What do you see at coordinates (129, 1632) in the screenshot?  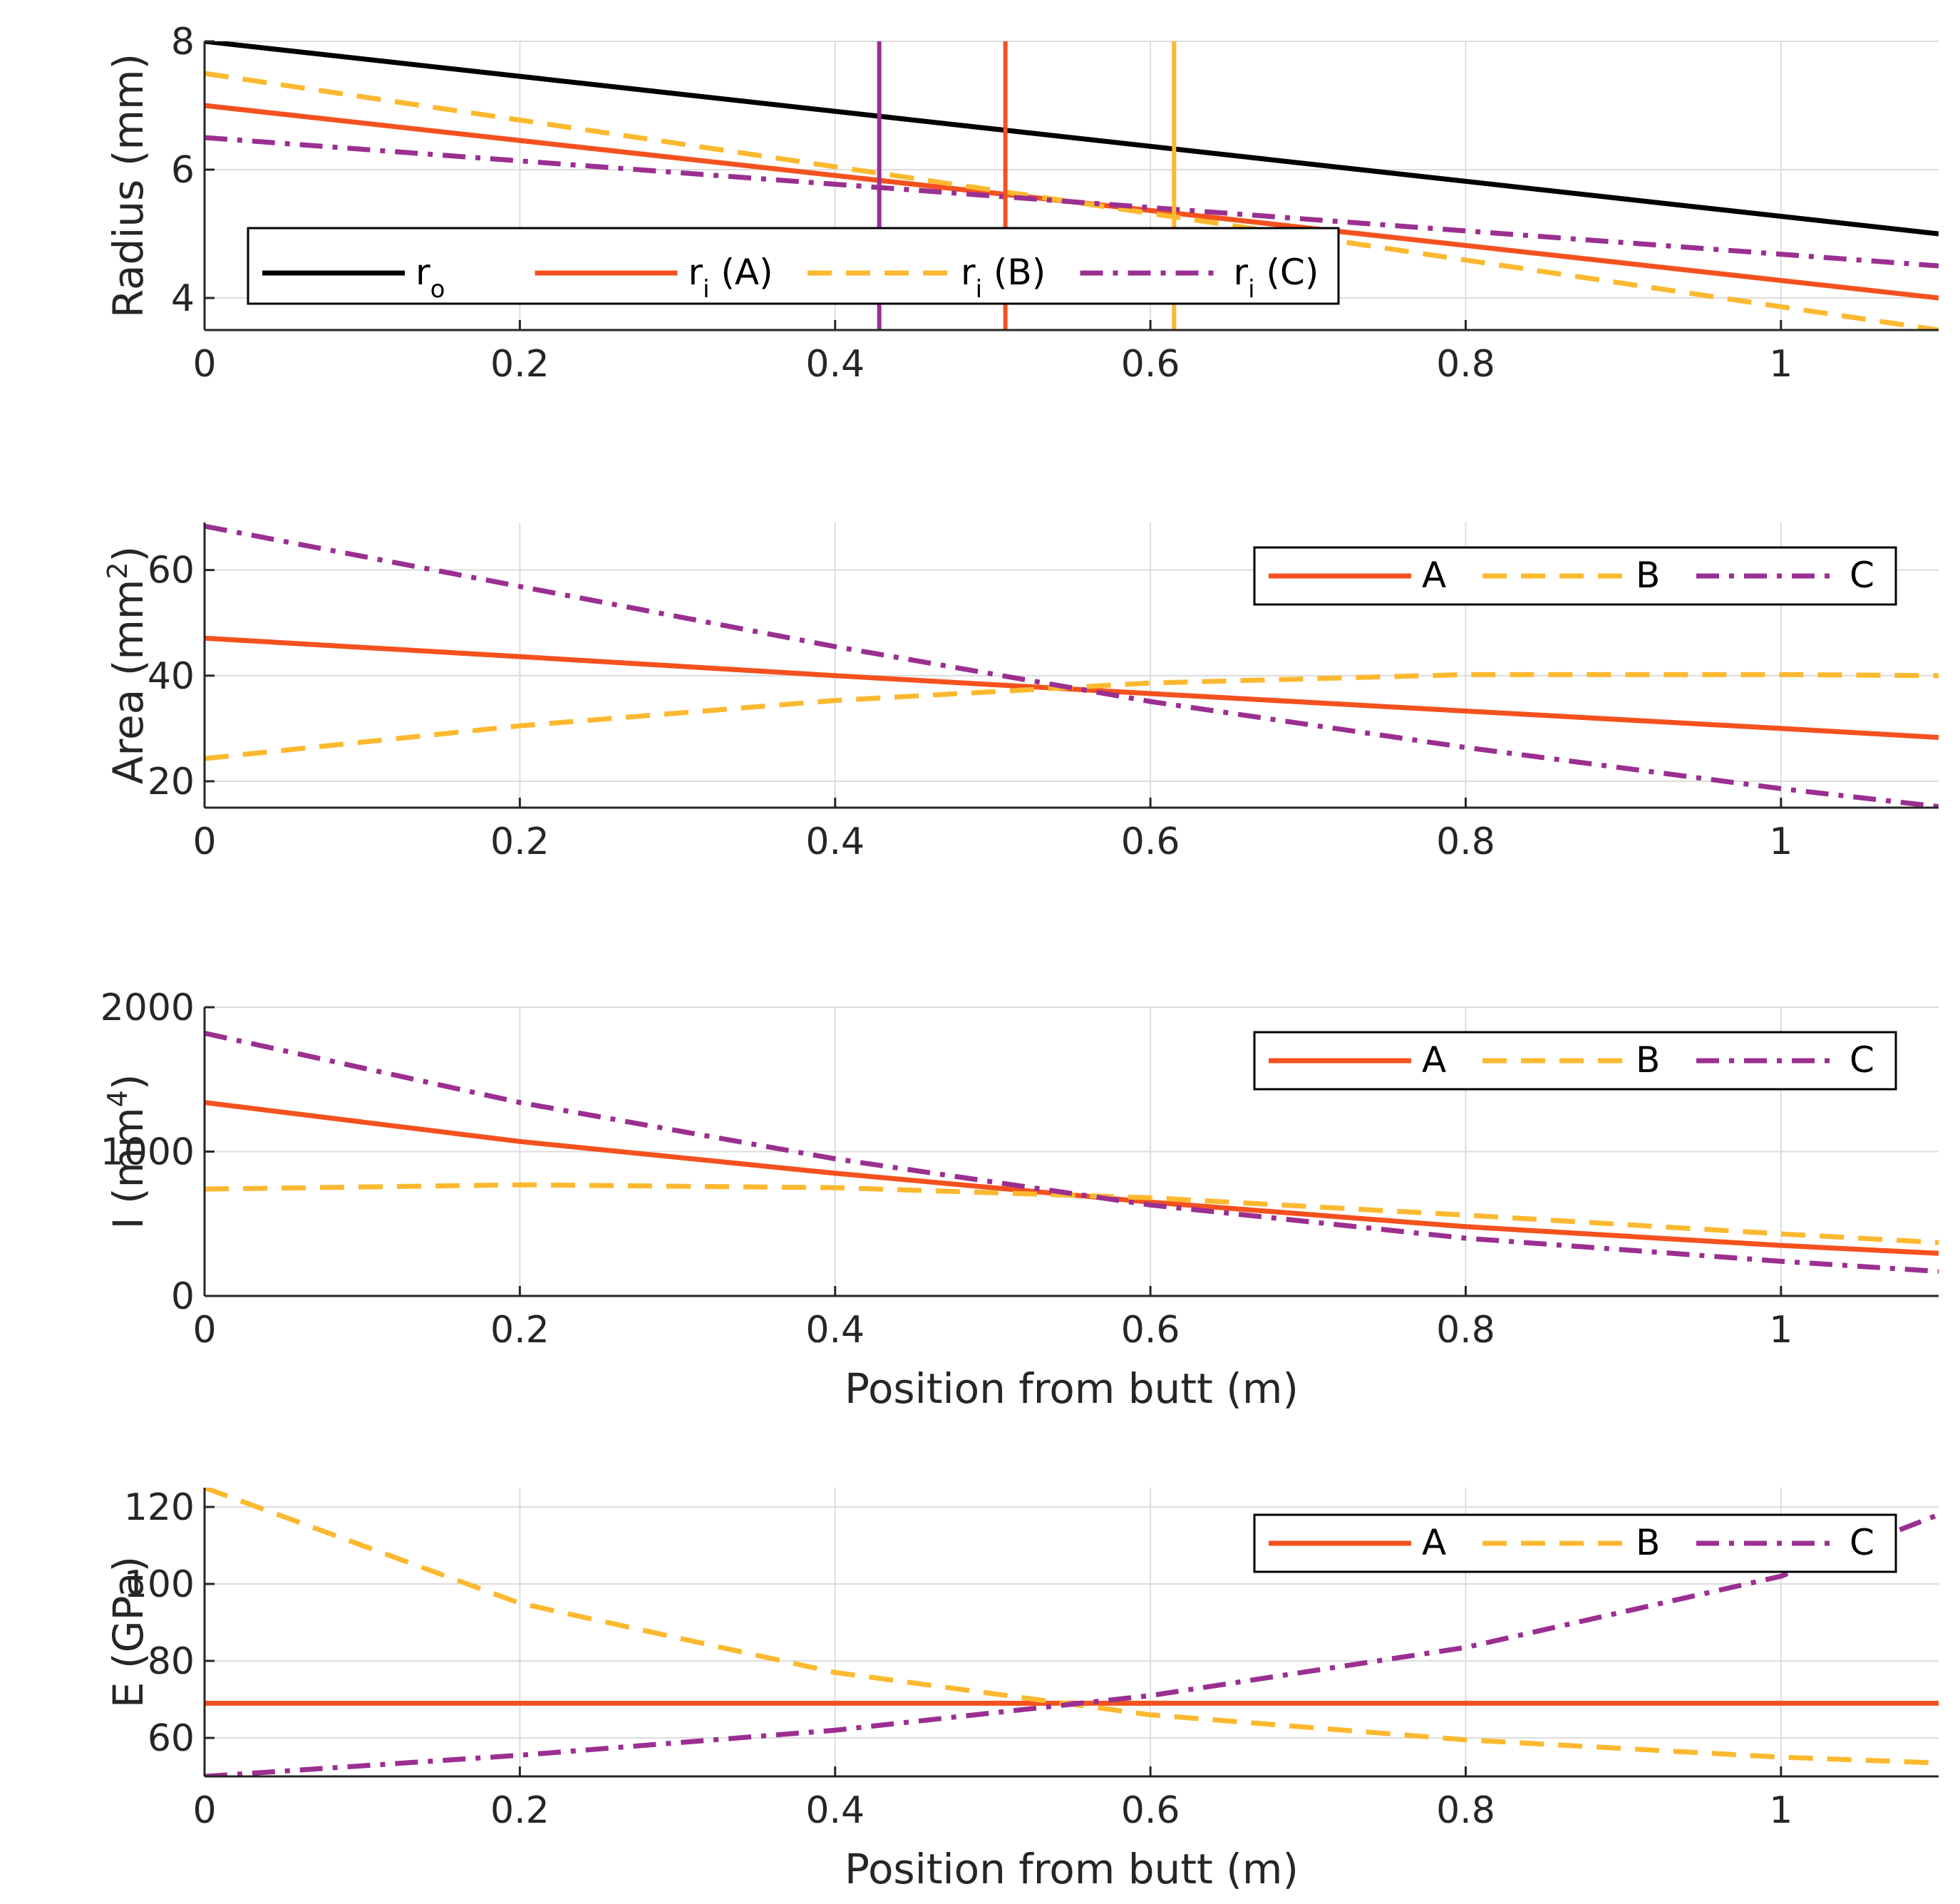 I see `y-axis-label: E (GPa)` at bounding box center [129, 1632].